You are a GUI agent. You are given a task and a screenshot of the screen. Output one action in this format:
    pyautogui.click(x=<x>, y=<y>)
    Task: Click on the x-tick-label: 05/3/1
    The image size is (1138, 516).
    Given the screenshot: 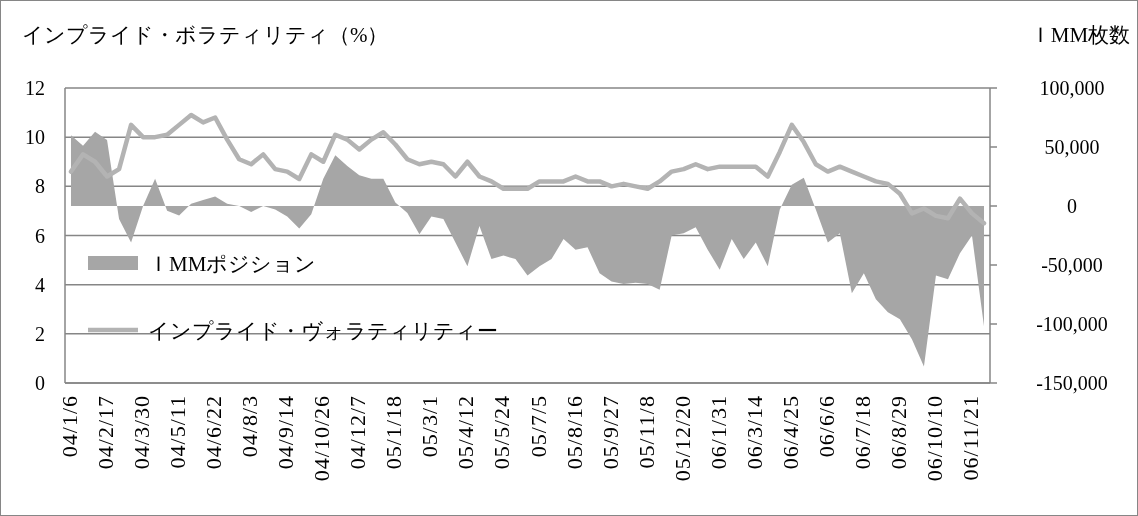 What is the action you would take?
    pyautogui.click(x=430, y=426)
    